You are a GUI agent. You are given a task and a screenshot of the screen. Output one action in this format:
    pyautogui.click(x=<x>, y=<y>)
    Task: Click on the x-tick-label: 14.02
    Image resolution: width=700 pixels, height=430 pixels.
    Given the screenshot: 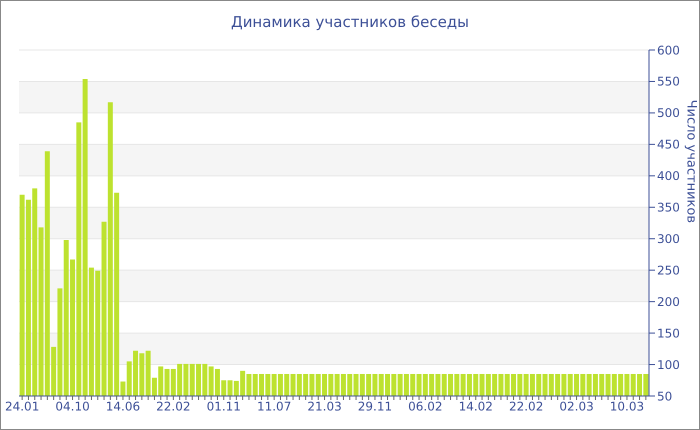 What is the action you would take?
    pyautogui.click(x=475, y=407)
    